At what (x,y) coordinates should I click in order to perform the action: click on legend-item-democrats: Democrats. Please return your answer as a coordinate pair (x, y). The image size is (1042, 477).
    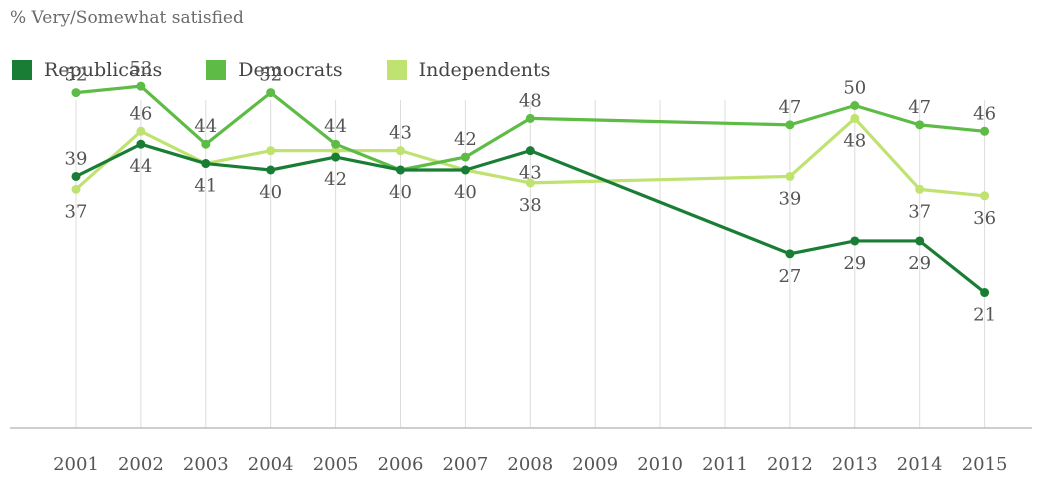
    Looking at the image, I should click on (274, 70).